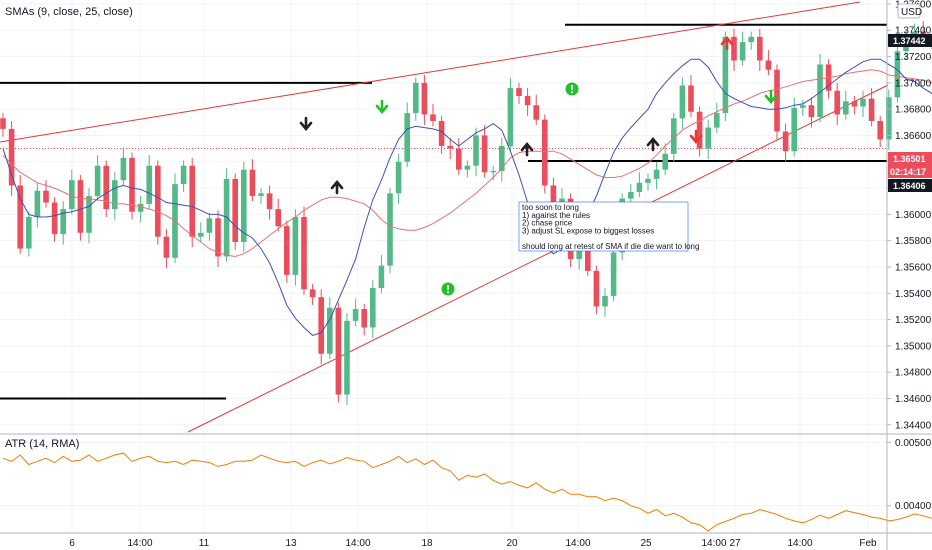  Describe the element at coordinates (467, 492) in the screenshot. I see `atr-line` at that location.